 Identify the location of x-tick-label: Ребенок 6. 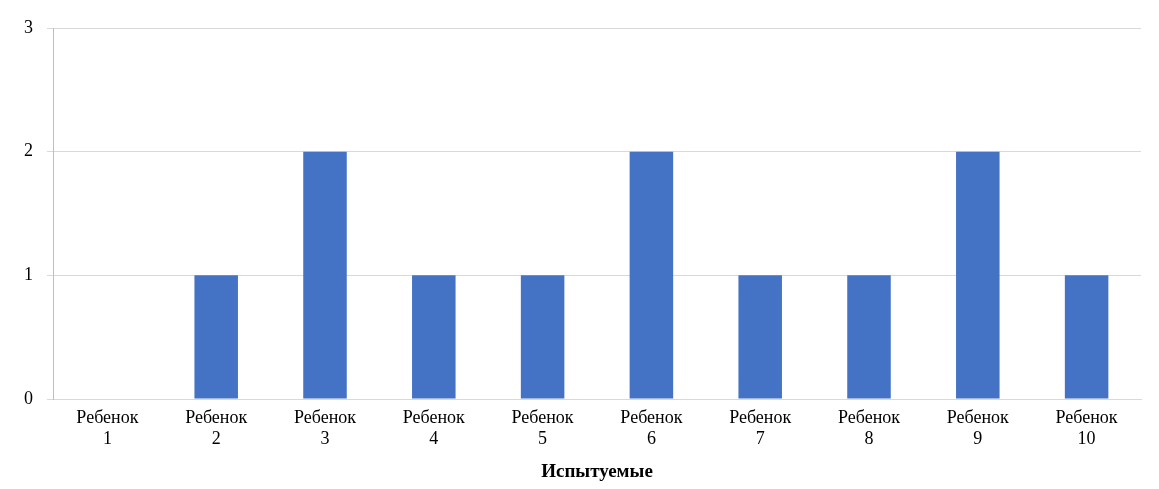
(651, 427).